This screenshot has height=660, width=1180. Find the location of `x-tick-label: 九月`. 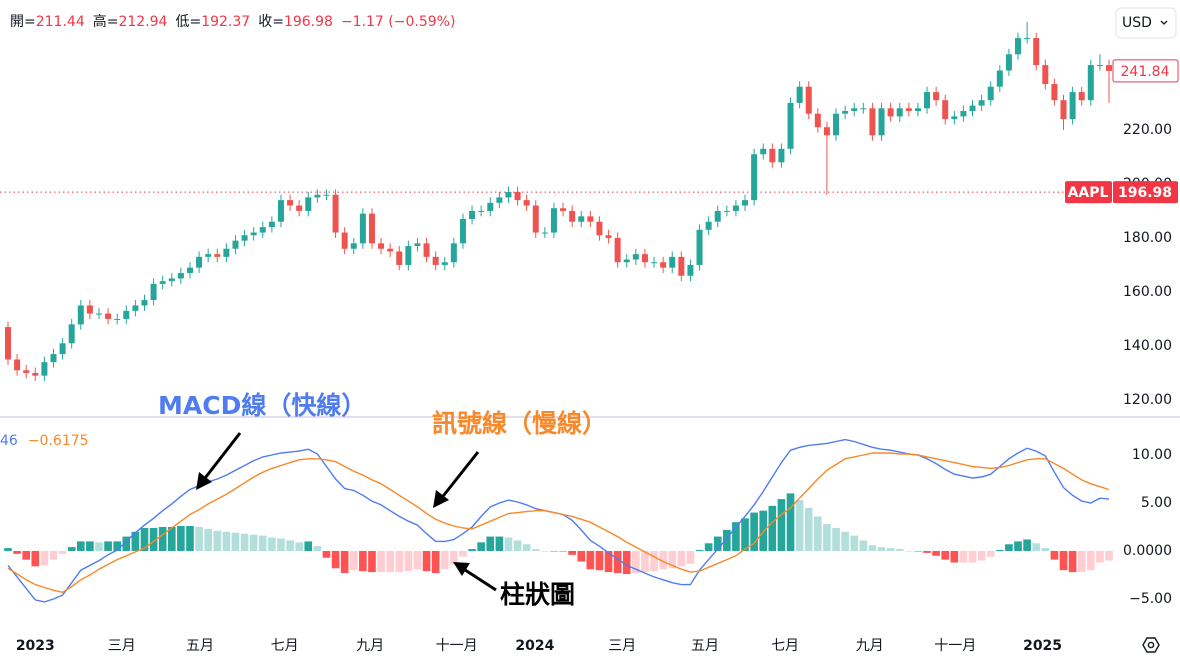

x-tick-label: 九月 is located at coordinates (370, 646).